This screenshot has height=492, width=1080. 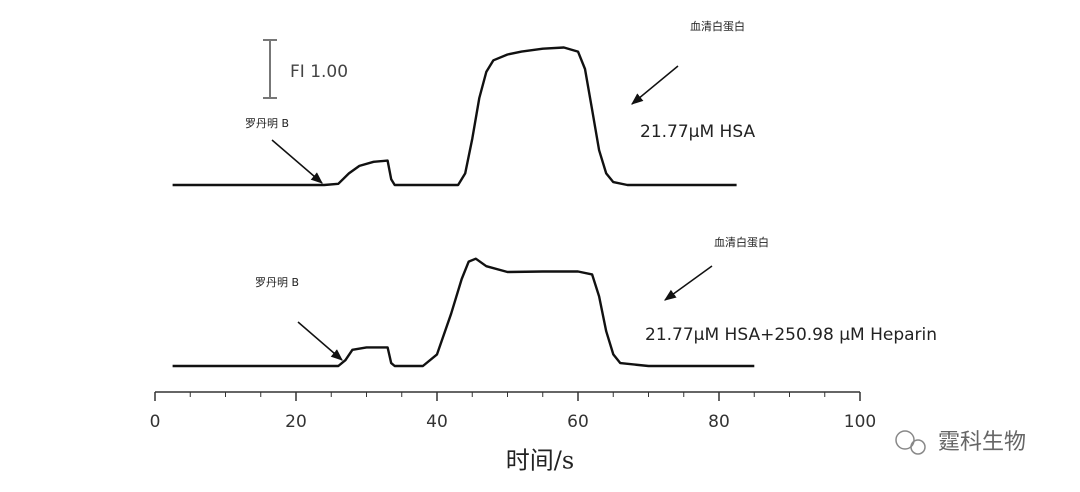 What do you see at coordinates (719, 422) in the screenshot?
I see `x-tick-label: 80` at bounding box center [719, 422].